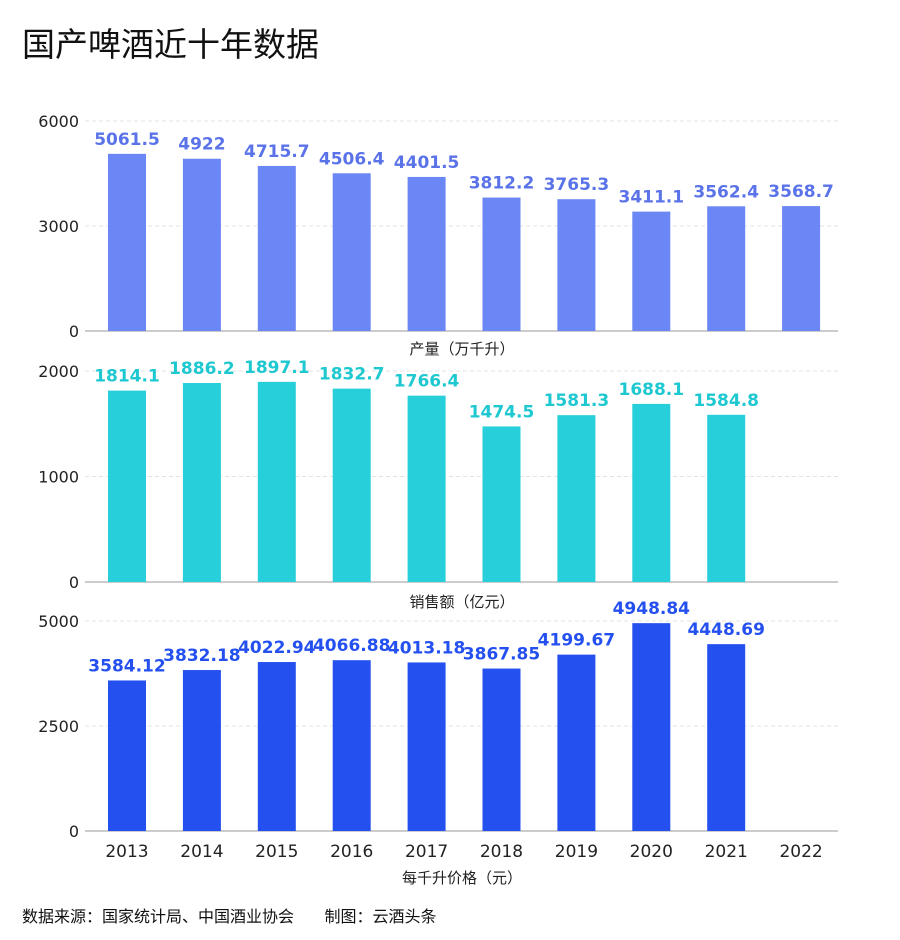 This screenshot has height=940, width=900. I want to click on data-label: 3765.3, so click(577, 185).